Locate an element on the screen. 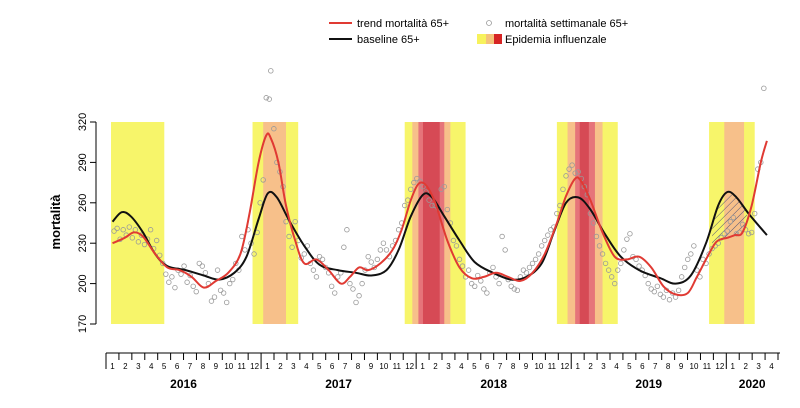  x-year-label: 2017 is located at coordinates (338, 384).